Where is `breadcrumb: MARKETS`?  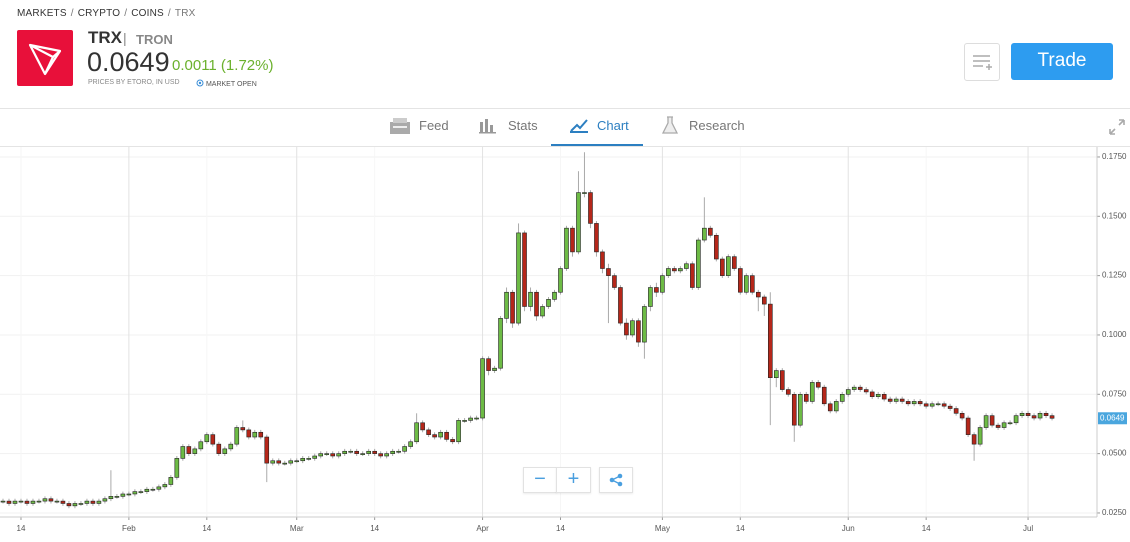 breadcrumb: MARKETS is located at coordinates (42, 13).